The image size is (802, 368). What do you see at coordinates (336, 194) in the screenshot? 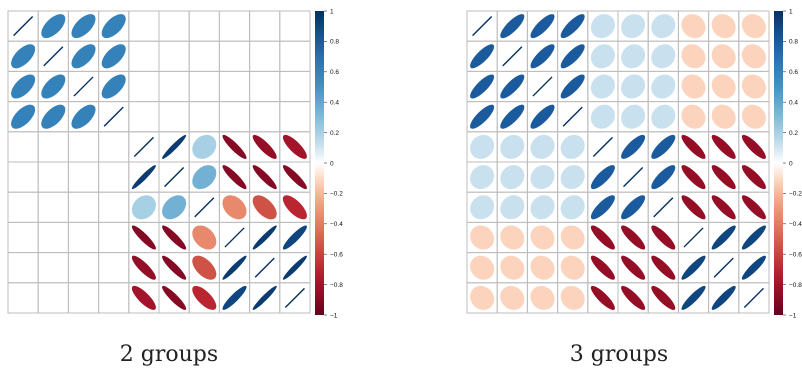
I see `colorbar-tick-label: −0.2` at bounding box center [336, 194].